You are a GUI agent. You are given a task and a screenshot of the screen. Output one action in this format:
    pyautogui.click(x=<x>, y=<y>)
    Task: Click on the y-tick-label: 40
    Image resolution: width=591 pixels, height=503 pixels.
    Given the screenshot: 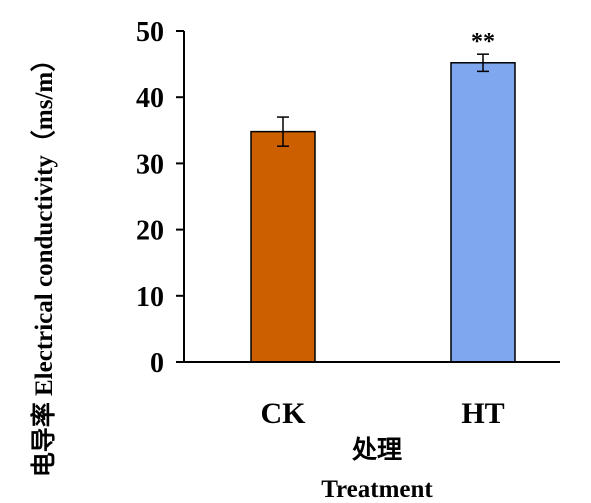 What is the action you would take?
    pyautogui.click(x=150, y=98)
    